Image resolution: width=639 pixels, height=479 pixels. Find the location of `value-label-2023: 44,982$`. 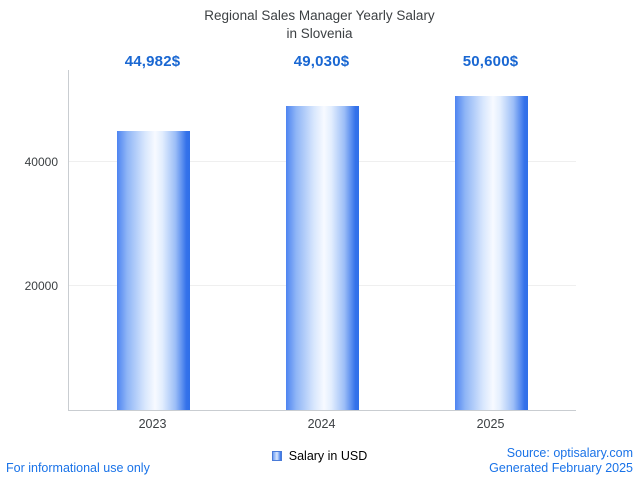

value-label-2023: 44,982$ is located at coordinates (152, 61).